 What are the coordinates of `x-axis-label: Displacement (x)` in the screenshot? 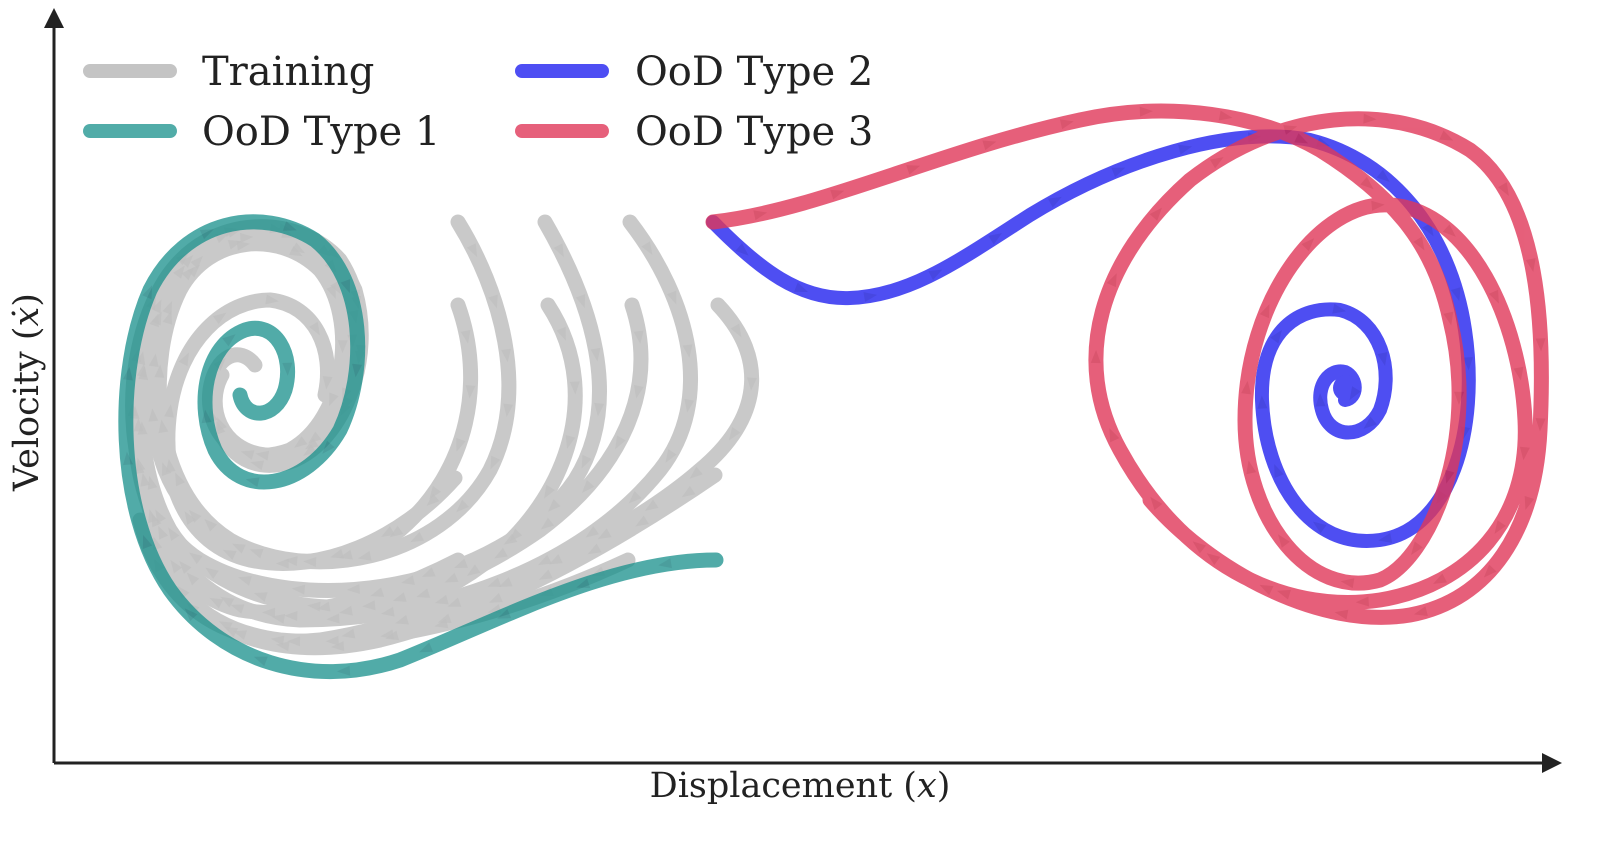 It's located at (800, 786).